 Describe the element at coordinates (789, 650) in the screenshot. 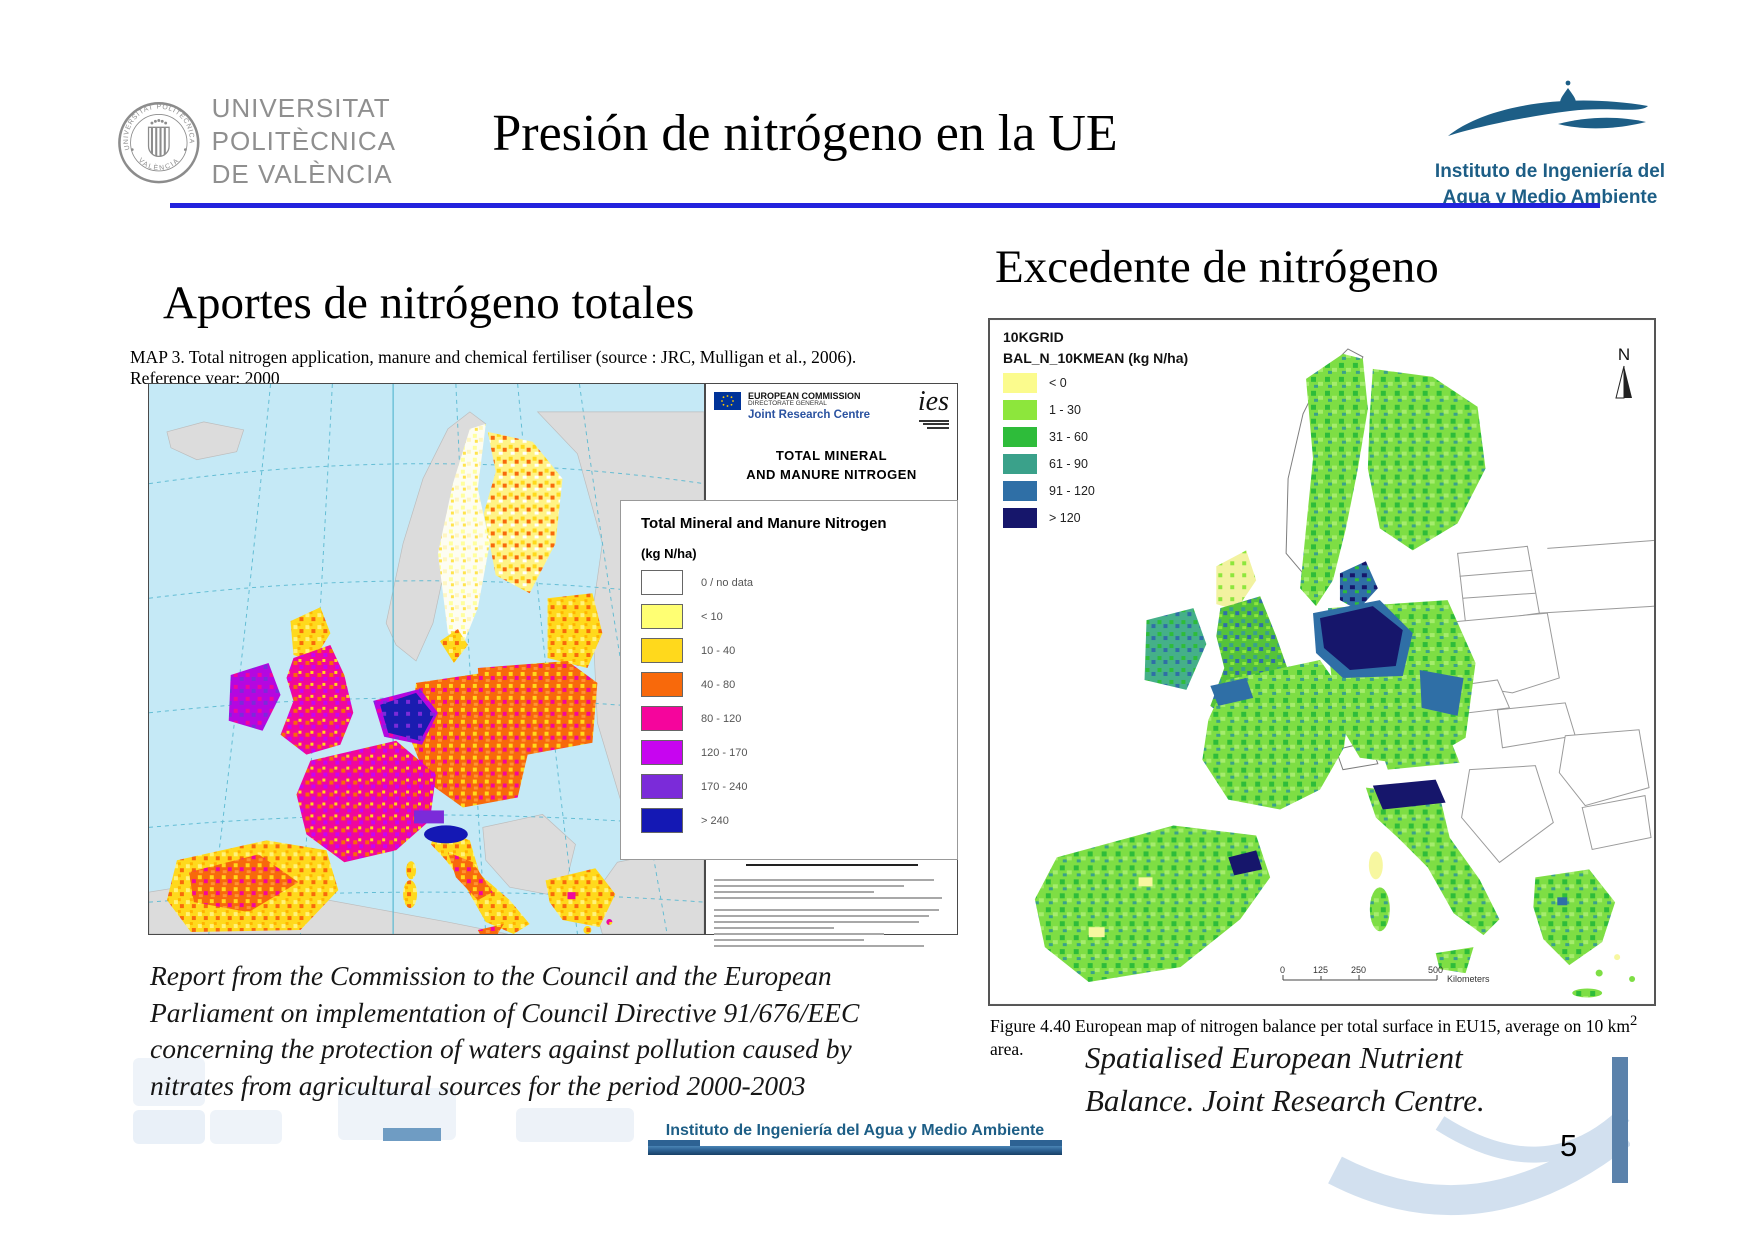

I see `legend-item: 10 - 40` at that location.